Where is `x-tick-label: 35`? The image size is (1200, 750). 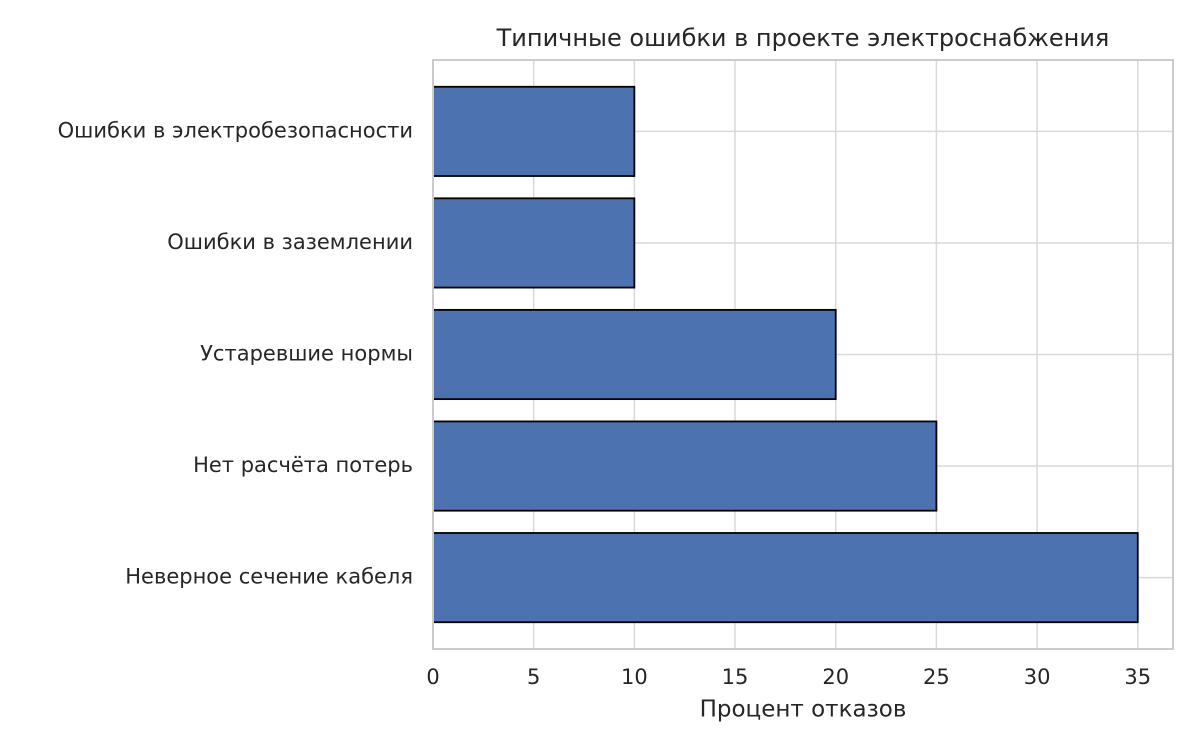
x-tick-label: 35 is located at coordinates (1137, 677).